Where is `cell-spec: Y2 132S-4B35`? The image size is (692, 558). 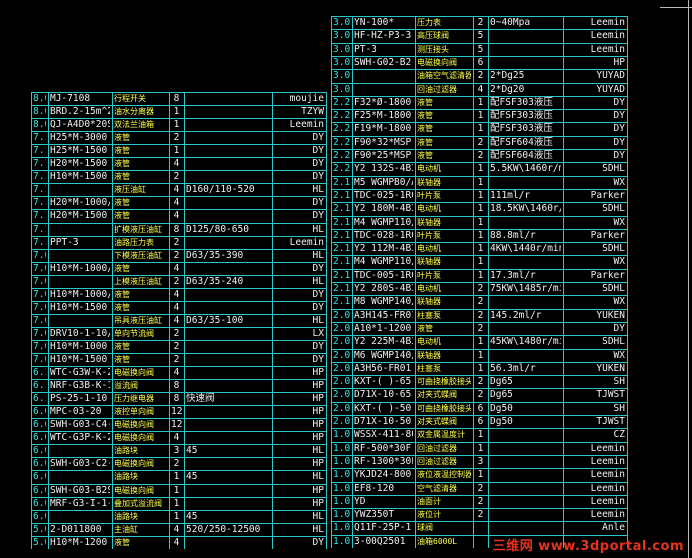
cell-spec: Y2 132S-4B35 is located at coordinates (383, 169).